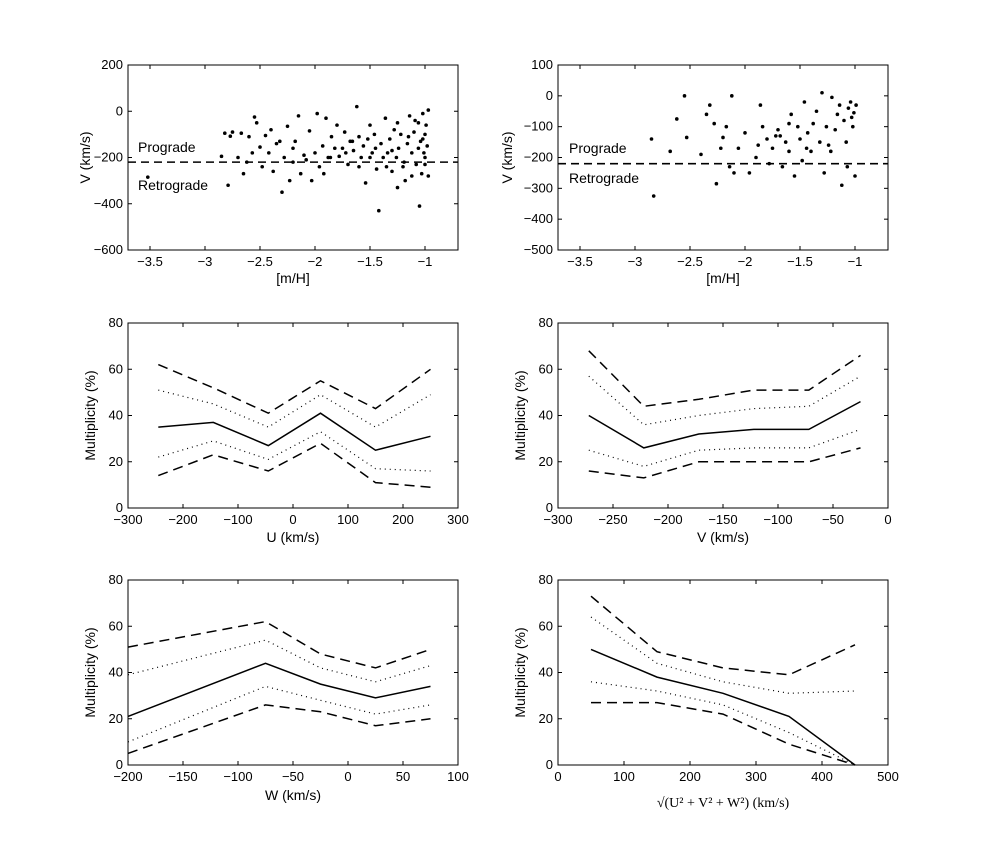 The height and width of the screenshot is (861, 981). Describe the element at coordinates (888, 776) in the screenshot. I see `x-tick-label: 500` at that location.